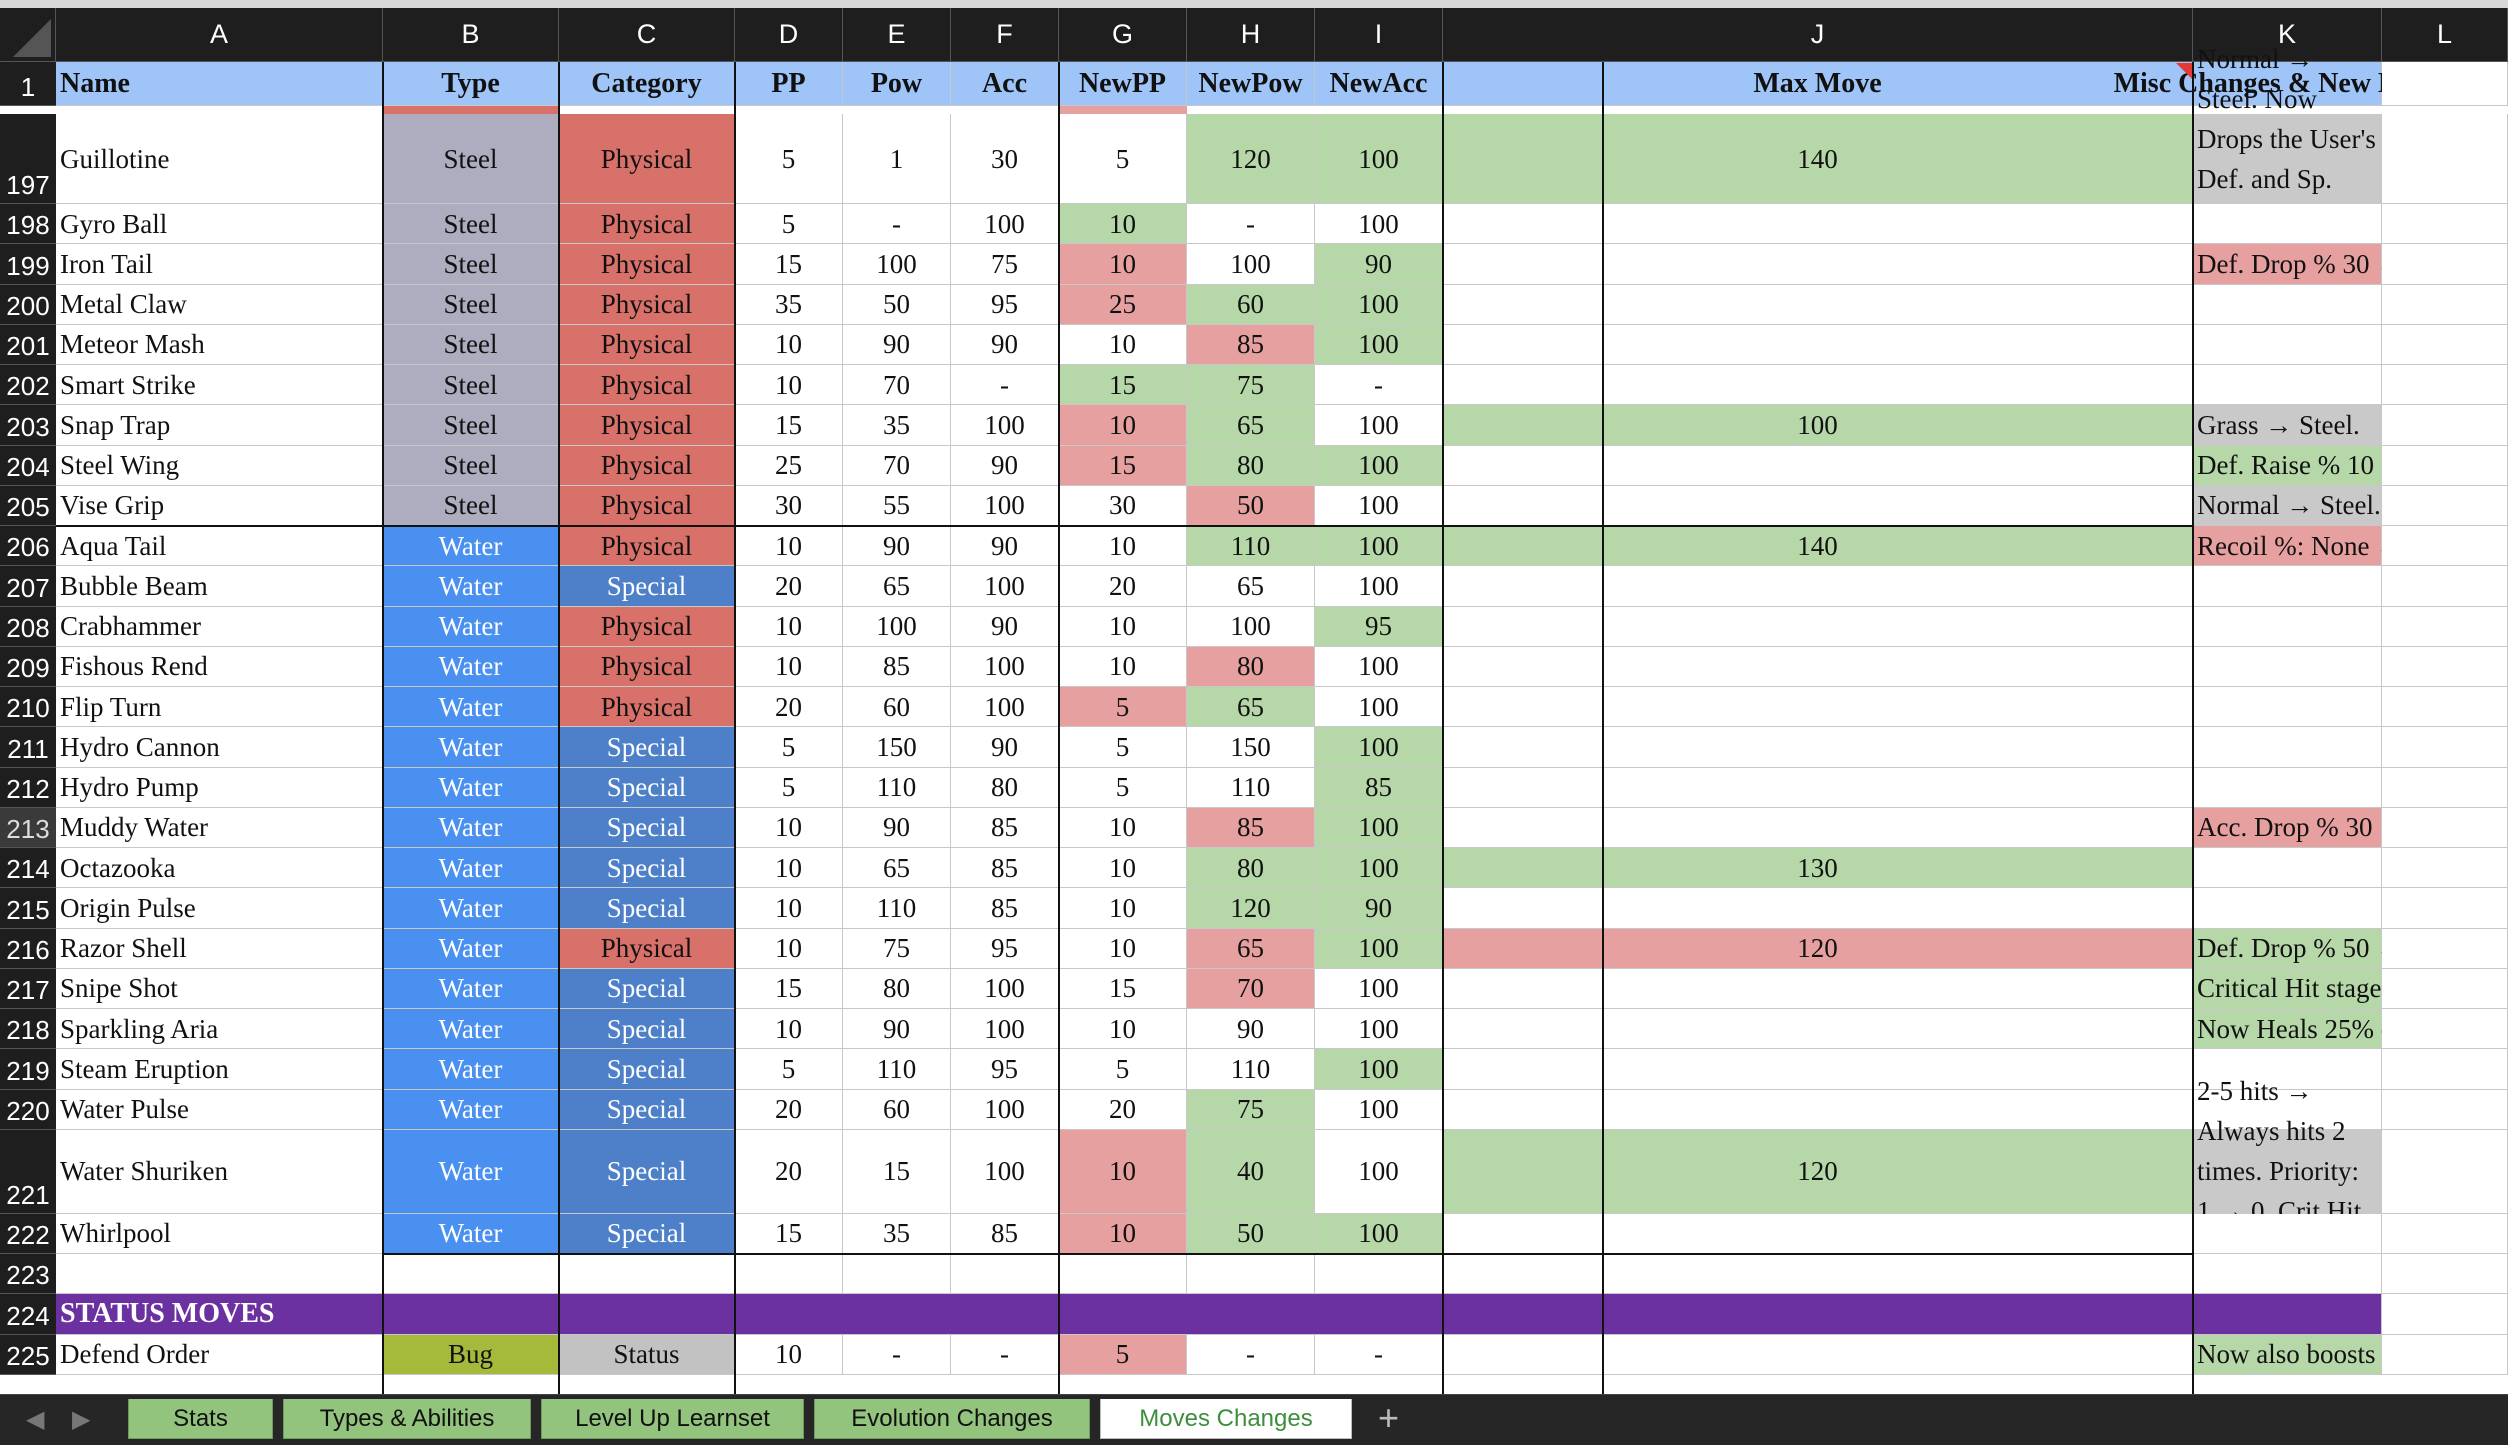 Image resolution: width=2508 pixels, height=1445 pixels. What do you see at coordinates (1379, 385) in the screenshot?
I see `new-accuracy-cell: -` at bounding box center [1379, 385].